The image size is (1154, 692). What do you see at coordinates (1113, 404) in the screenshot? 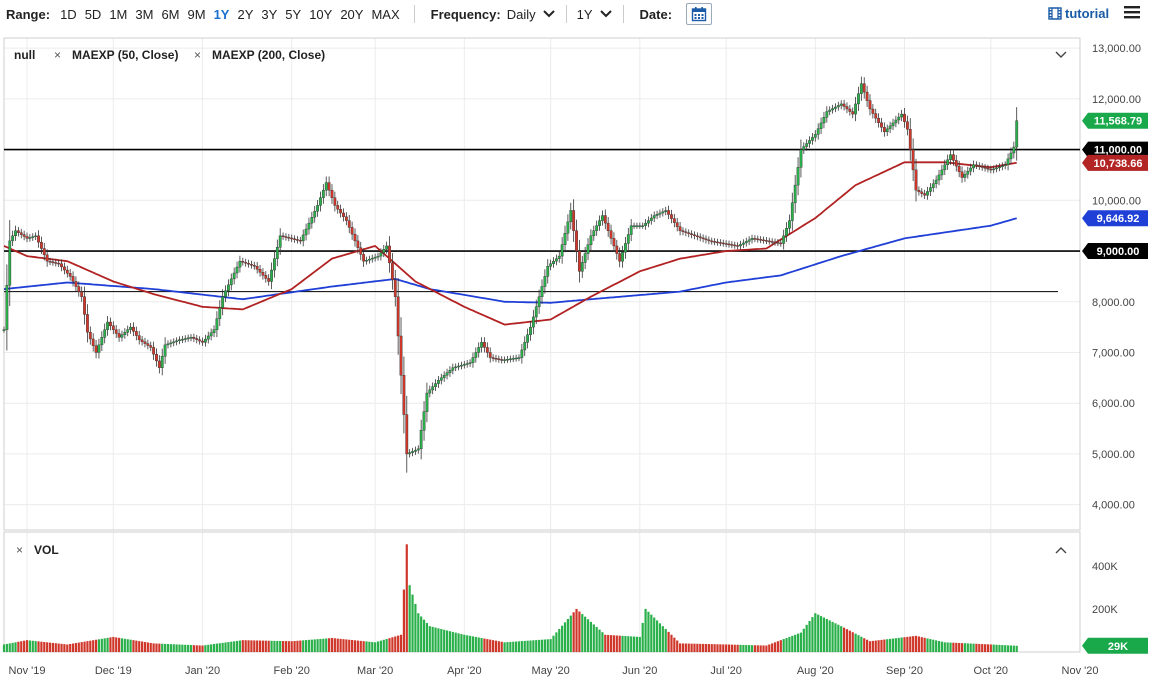
I see `price-tick-label: 6,000.00` at bounding box center [1113, 404].